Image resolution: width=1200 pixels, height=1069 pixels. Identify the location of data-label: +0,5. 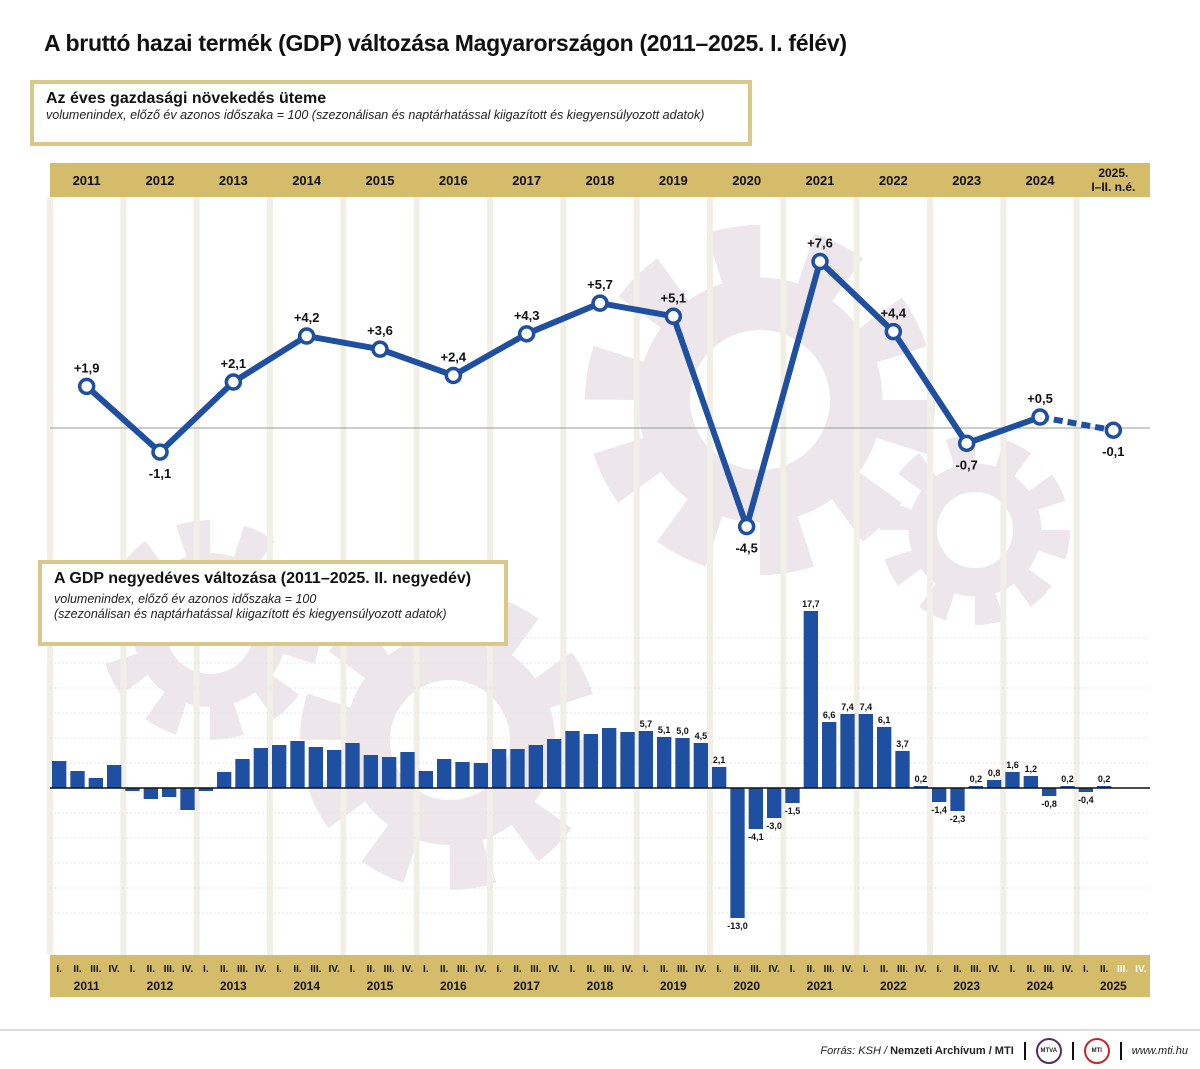
(1040, 398).